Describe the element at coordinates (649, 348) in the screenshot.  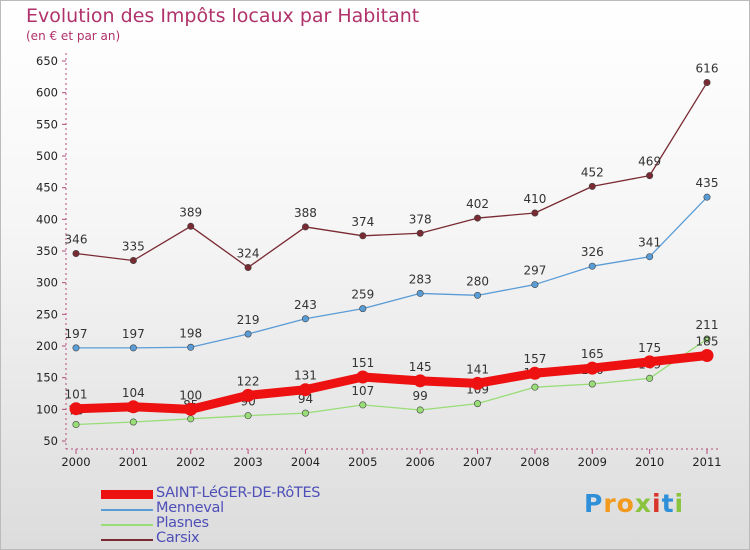
I see `data-label: 175` at that location.